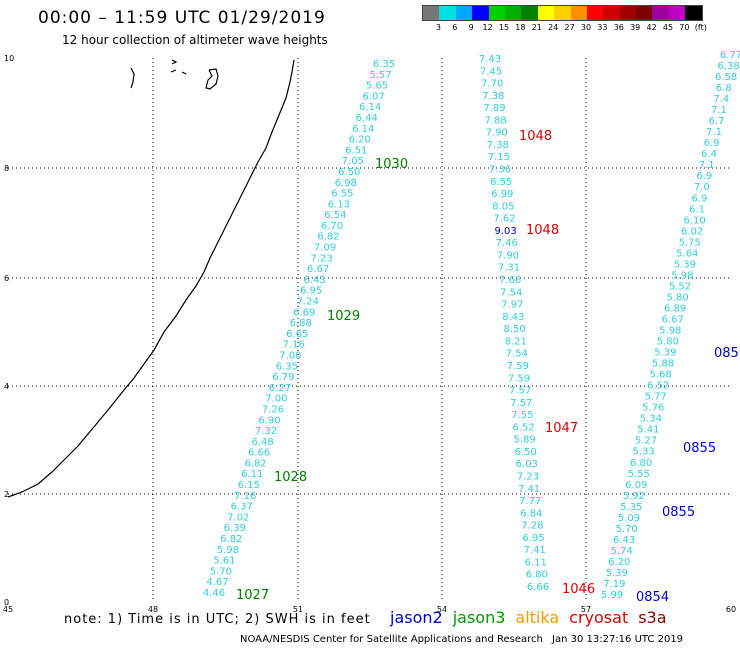 The height and width of the screenshot is (650, 740). Describe the element at coordinates (553, 27) in the screenshot. I see `color-scale-label: 24` at that location.